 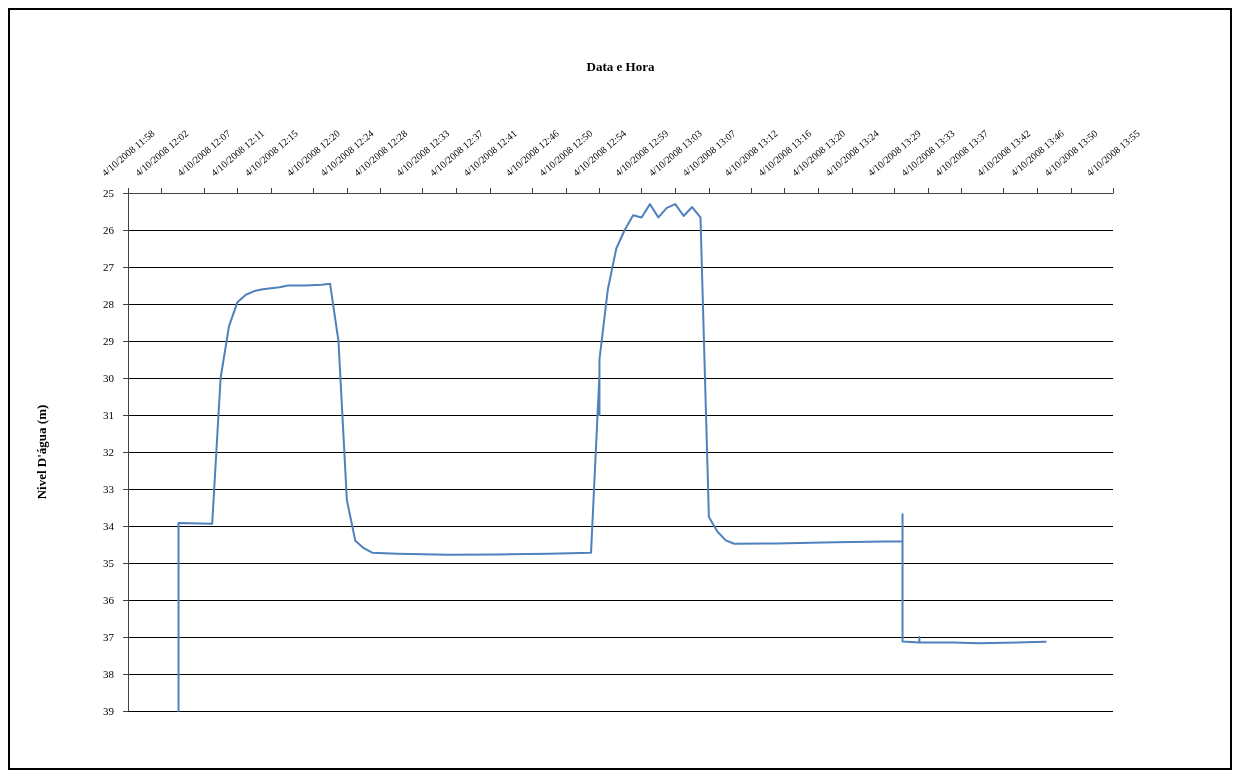 What do you see at coordinates (109, 304) in the screenshot?
I see `y-tick-label: 28` at bounding box center [109, 304].